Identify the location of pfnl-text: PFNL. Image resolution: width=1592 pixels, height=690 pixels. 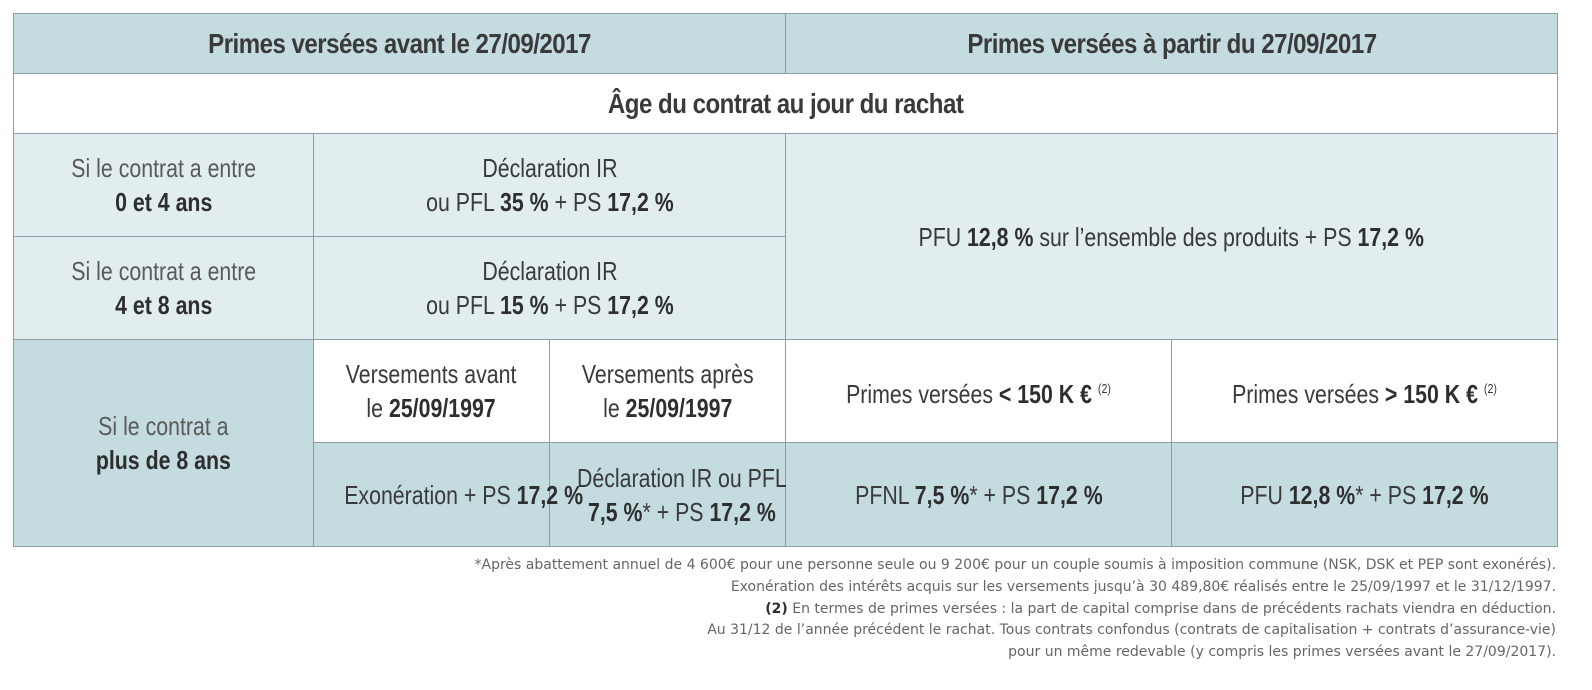
(884, 494).